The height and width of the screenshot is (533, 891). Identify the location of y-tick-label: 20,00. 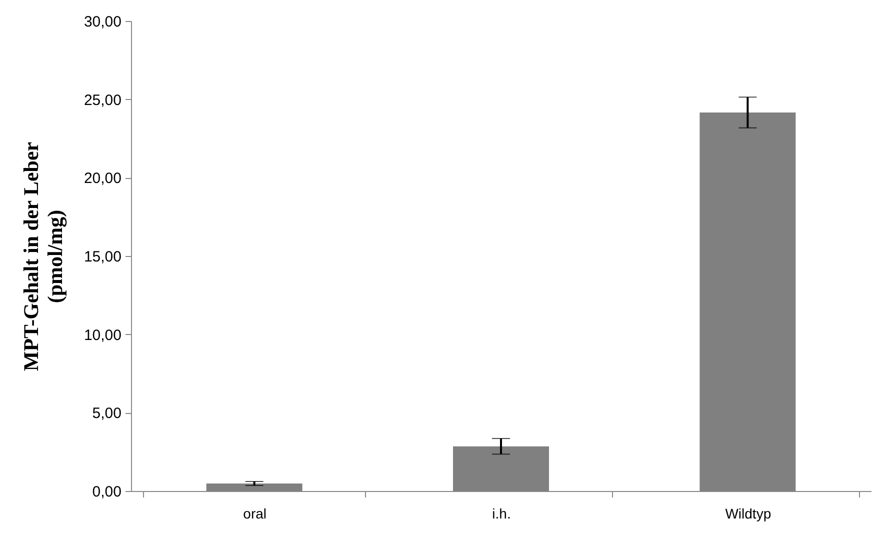
(103, 179).